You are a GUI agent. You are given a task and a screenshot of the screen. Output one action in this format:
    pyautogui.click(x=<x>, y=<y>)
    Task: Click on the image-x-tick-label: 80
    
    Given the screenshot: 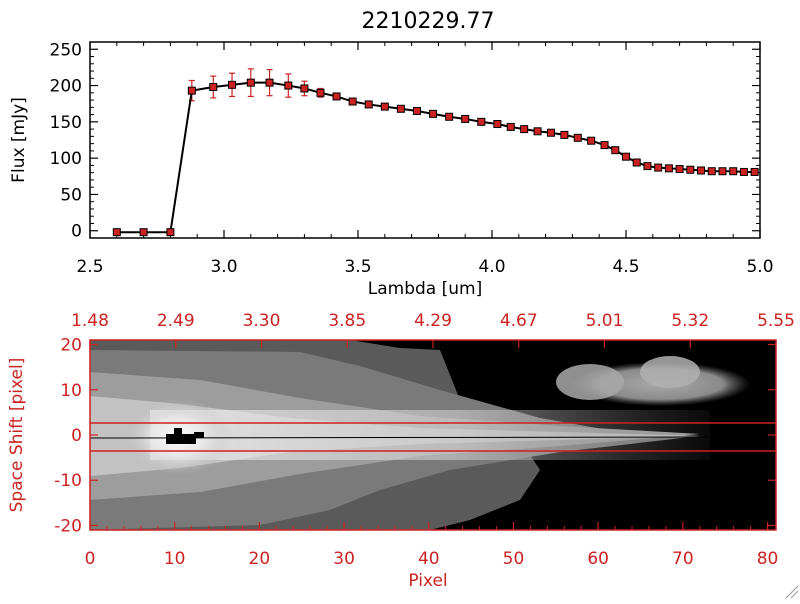 What is the action you would take?
    pyautogui.click(x=768, y=559)
    